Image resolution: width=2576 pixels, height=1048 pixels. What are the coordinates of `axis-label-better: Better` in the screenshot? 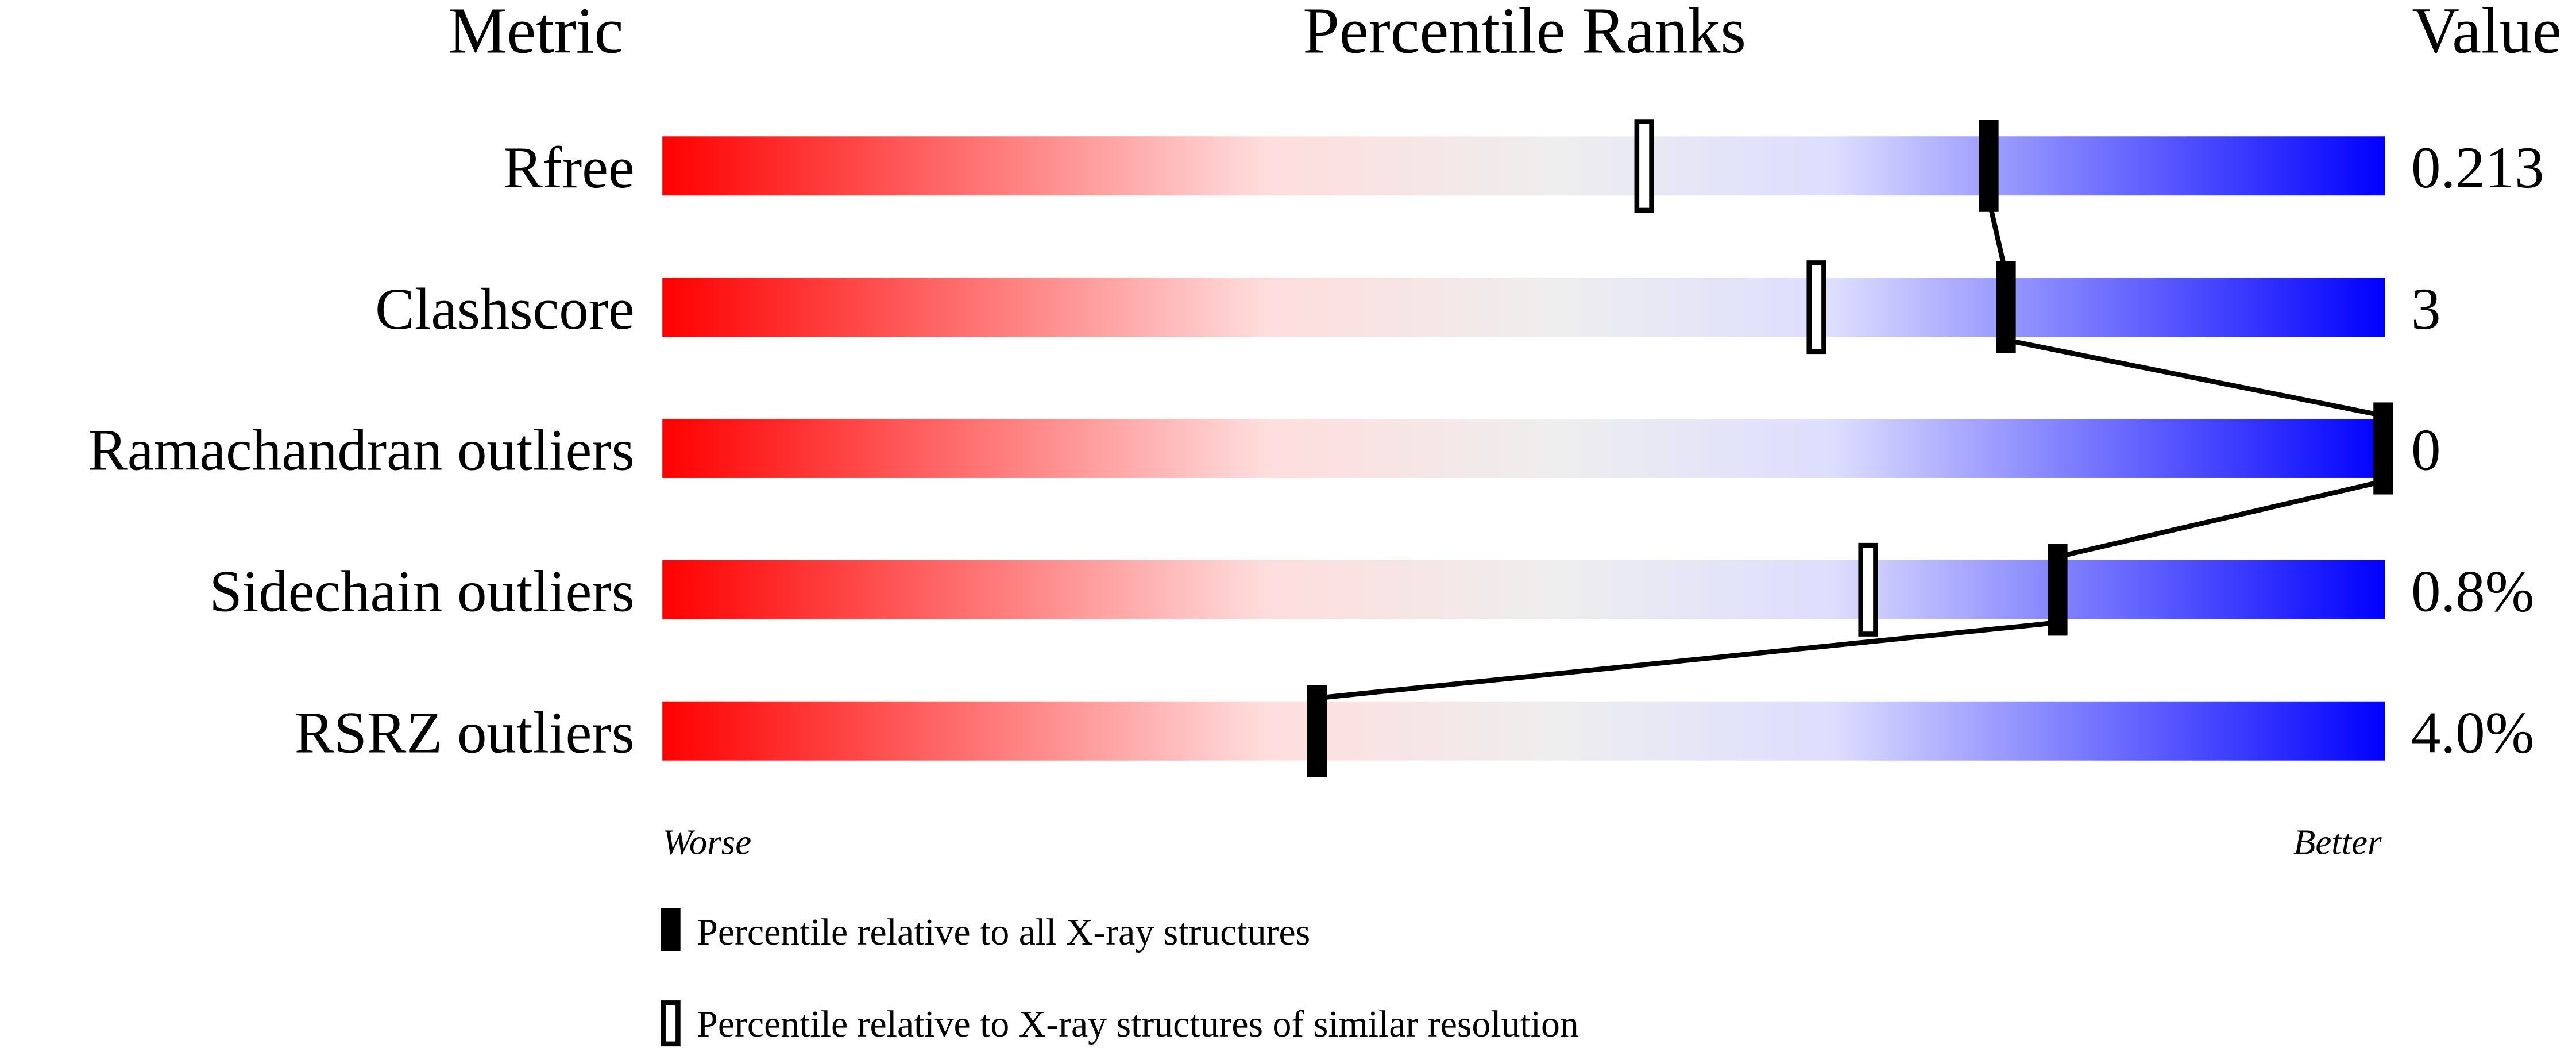 It's located at (2337, 842).